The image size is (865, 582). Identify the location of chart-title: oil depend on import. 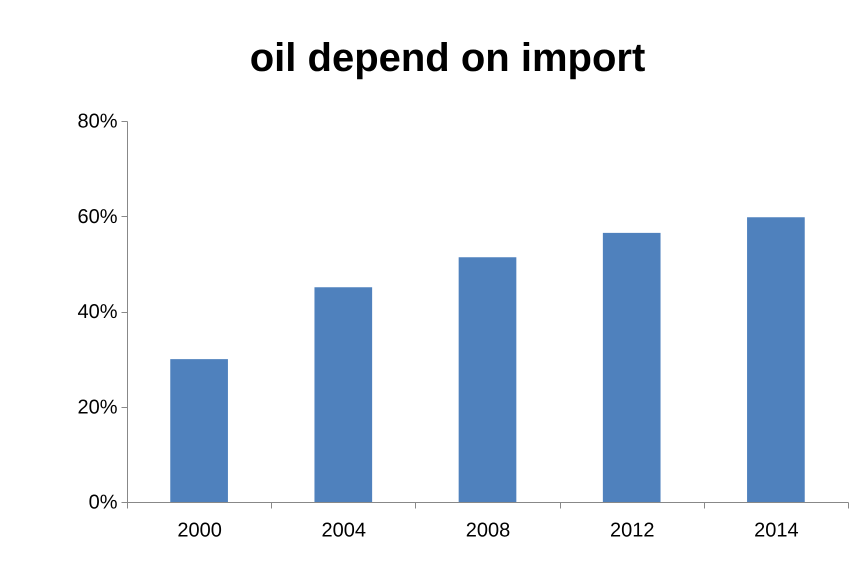
(448, 58).